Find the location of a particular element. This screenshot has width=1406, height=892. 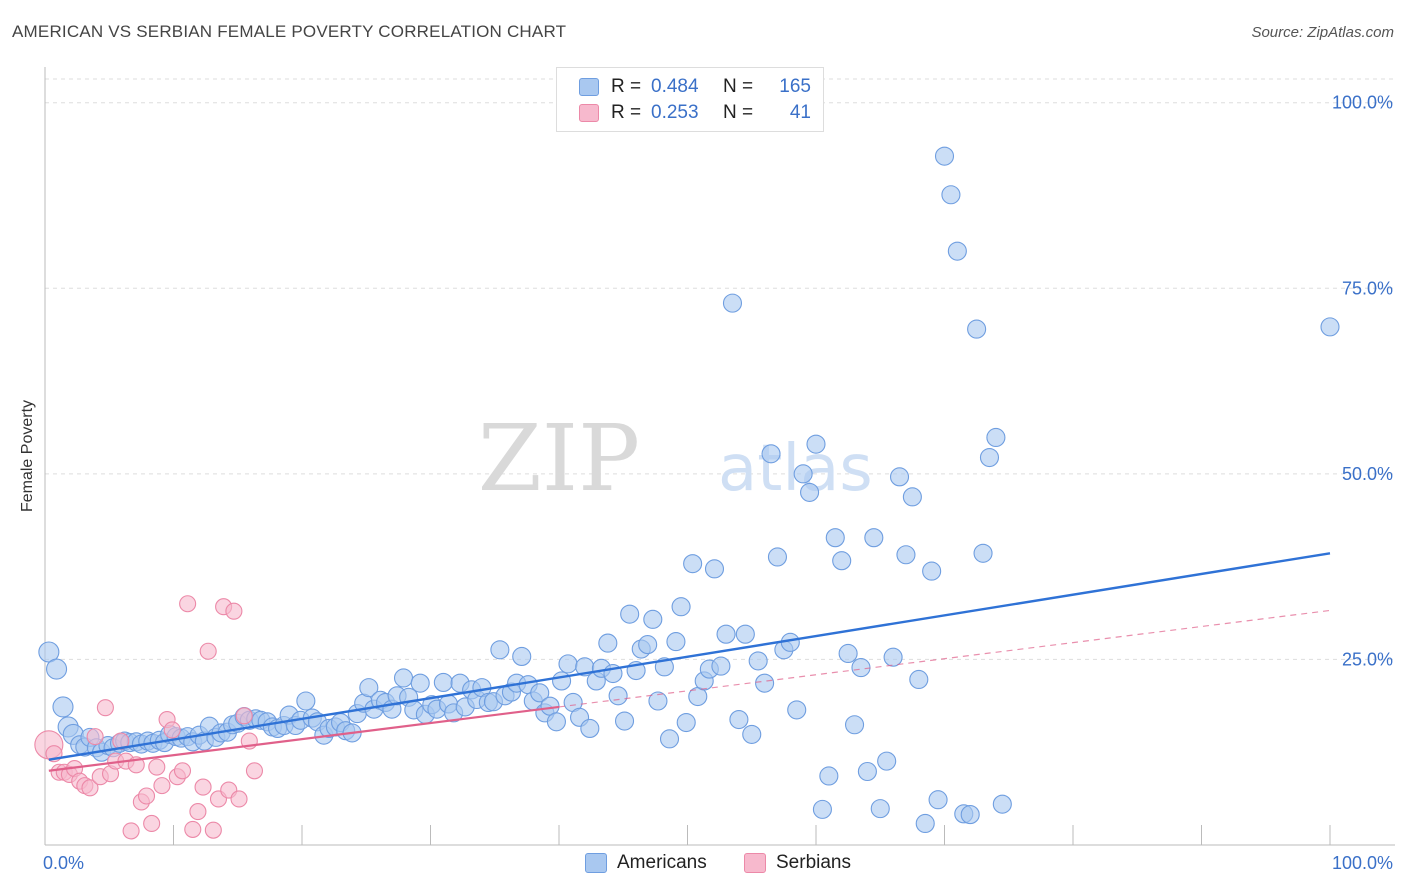

n-value: 41 is located at coordinates (800, 112).